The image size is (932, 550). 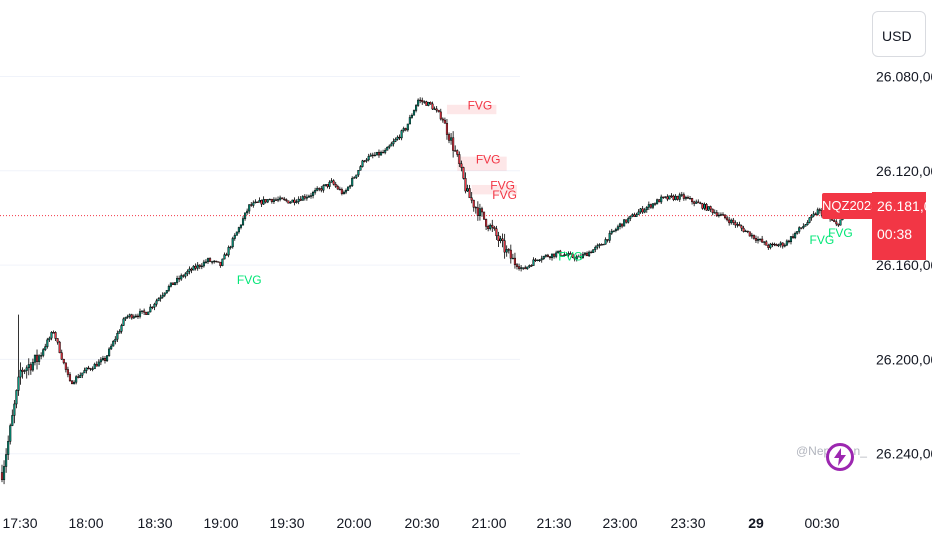 I want to click on currency-button: USD, so click(x=899, y=34).